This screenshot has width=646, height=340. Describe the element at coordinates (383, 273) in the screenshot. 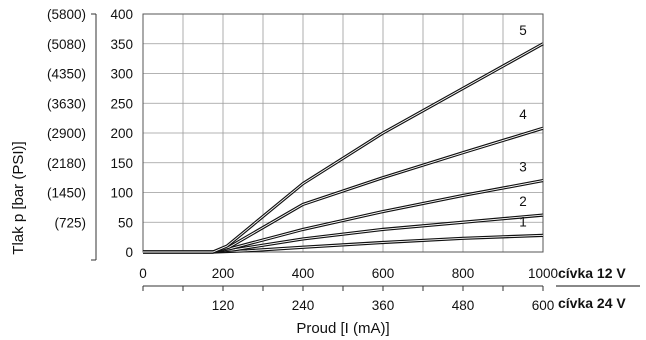

I see `x-tick-label-12v: 600` at that location.